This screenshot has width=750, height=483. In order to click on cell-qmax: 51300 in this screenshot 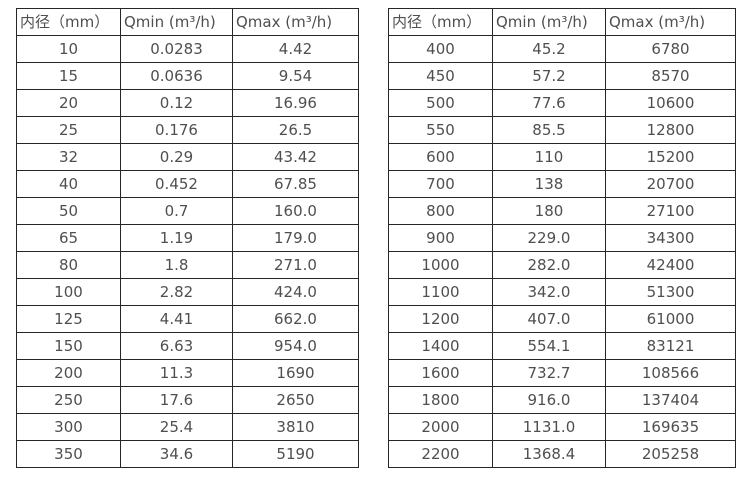, I will do `click(670, 292)`.